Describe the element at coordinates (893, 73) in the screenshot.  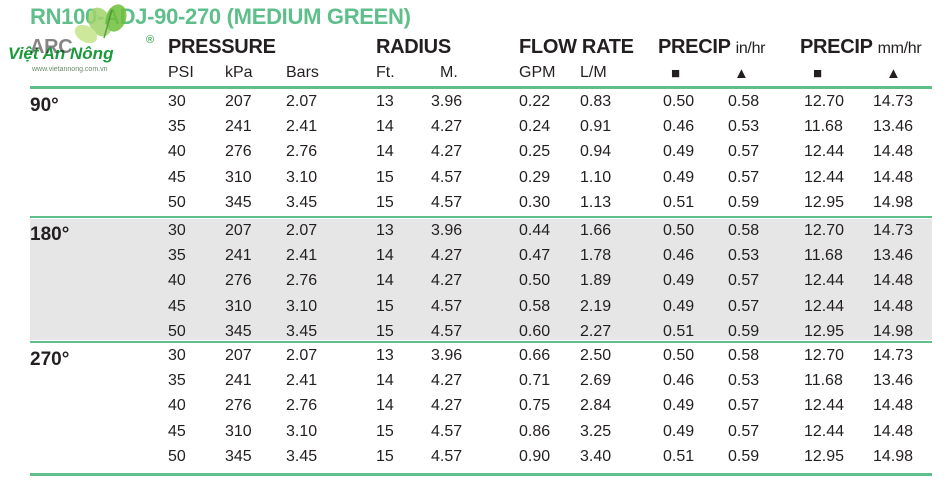
I see `triangle-spacing-icon: ▲` at that location.